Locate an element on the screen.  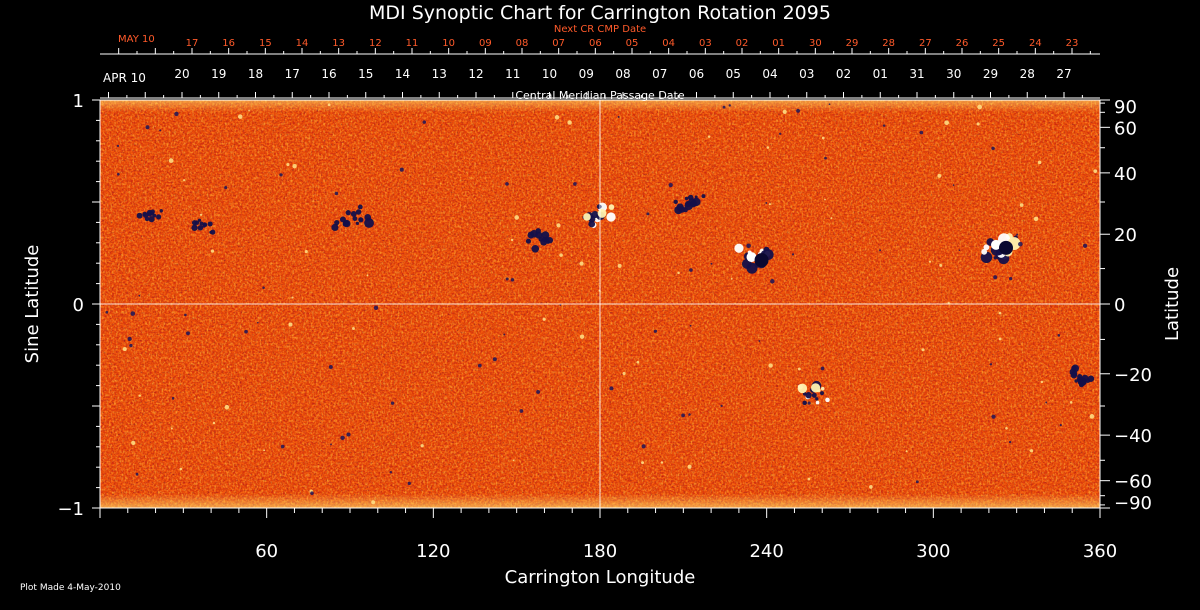
next-date-label: 03 is located at coordinates (705, 43).